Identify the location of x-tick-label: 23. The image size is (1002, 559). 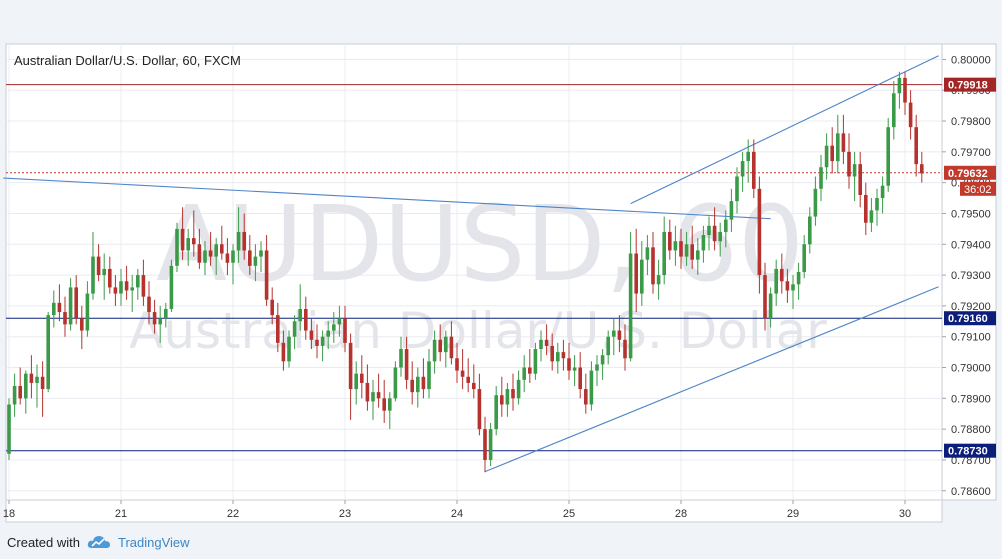
(345, 514).